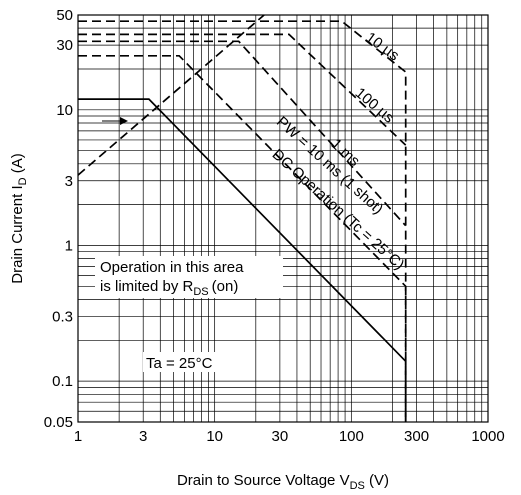 This screenshot has width=521, height=495. What do you see at coordinates (351, 436) in the screenshot?
I see `x-tick-label: 100` at bounding box center [351, 436].